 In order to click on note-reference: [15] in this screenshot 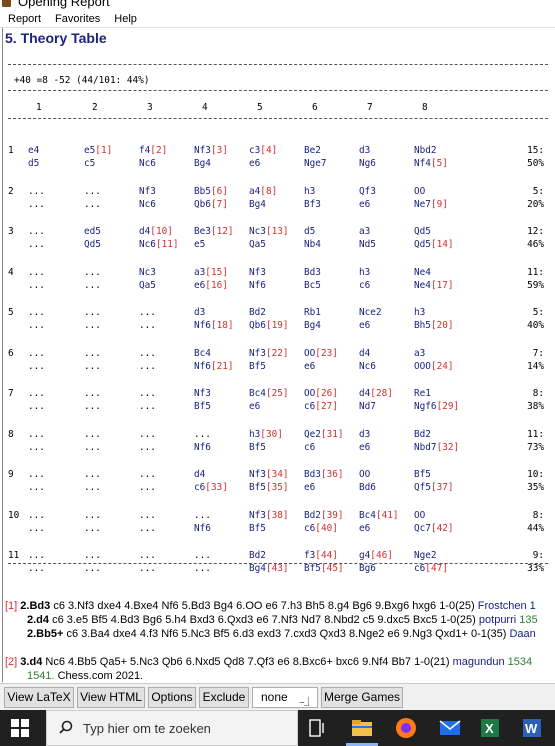, I will do `click(216, 272)`.